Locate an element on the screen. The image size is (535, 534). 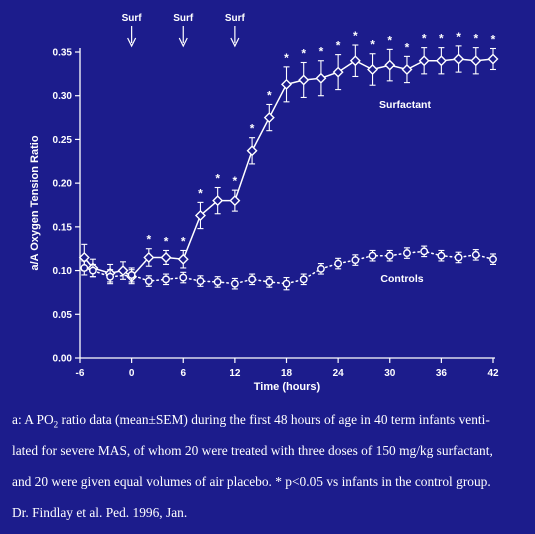
x-tick-label: 12 is located at coordinates (235, 373).